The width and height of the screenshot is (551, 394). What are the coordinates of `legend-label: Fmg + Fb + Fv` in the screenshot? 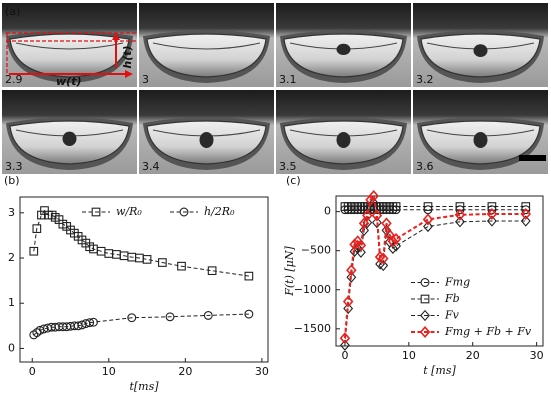 It's located at (488, 331).